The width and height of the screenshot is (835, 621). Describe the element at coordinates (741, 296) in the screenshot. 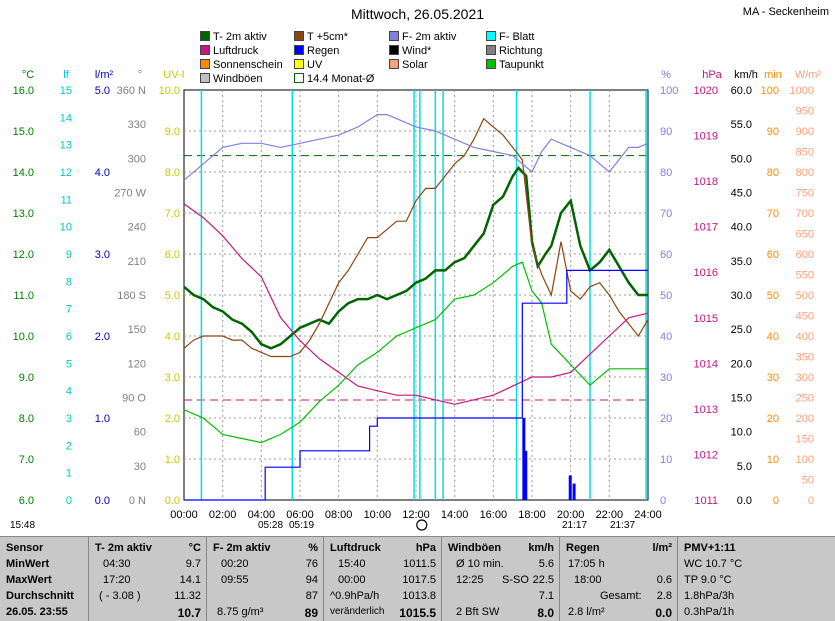

I see `y-tick-label: 30.0` at that location.